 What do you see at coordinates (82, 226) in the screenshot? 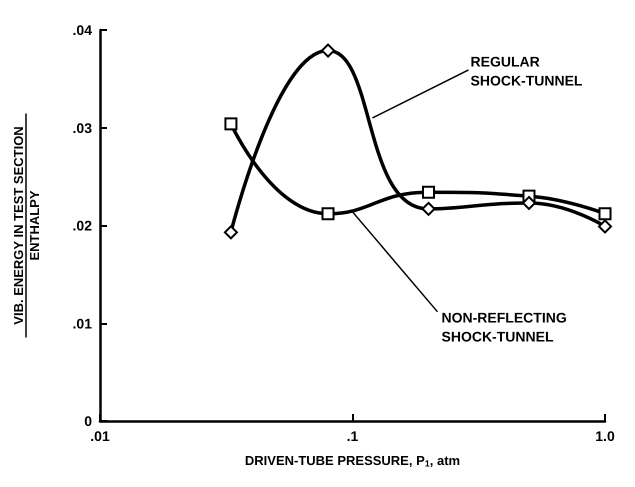
I see `y-tick-label: .02` at bounding box center [82, 226].